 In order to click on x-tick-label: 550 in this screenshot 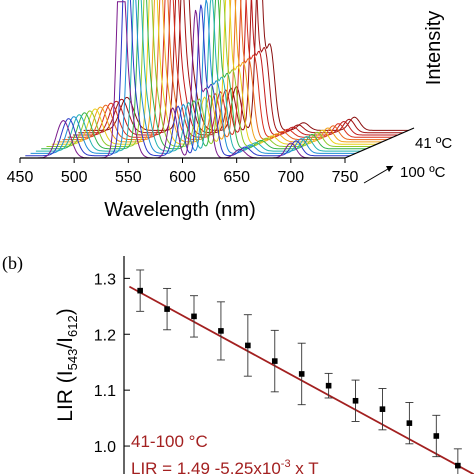, I will do `click(128, 177)`.